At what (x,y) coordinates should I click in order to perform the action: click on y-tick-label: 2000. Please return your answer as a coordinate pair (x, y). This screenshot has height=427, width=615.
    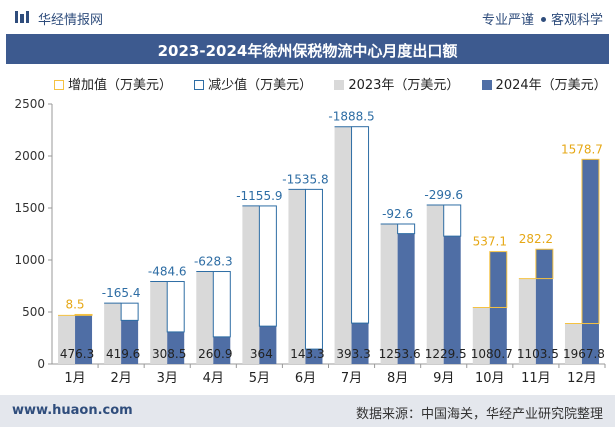
    Looking at the image, I should click on (29, 156).